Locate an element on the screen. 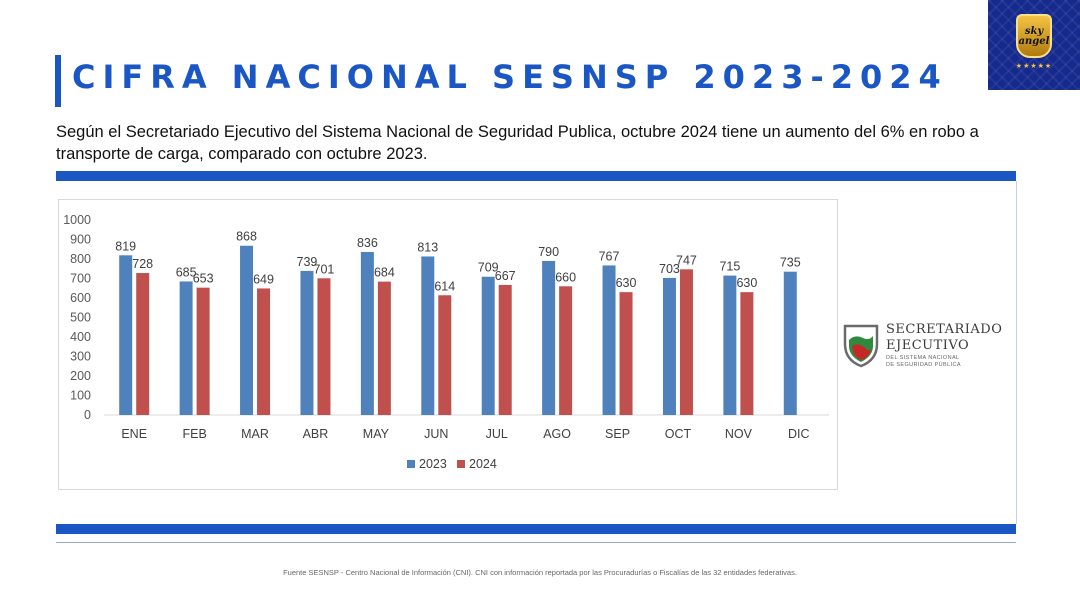  data-label: 767 is located at coordinates (609, 256).